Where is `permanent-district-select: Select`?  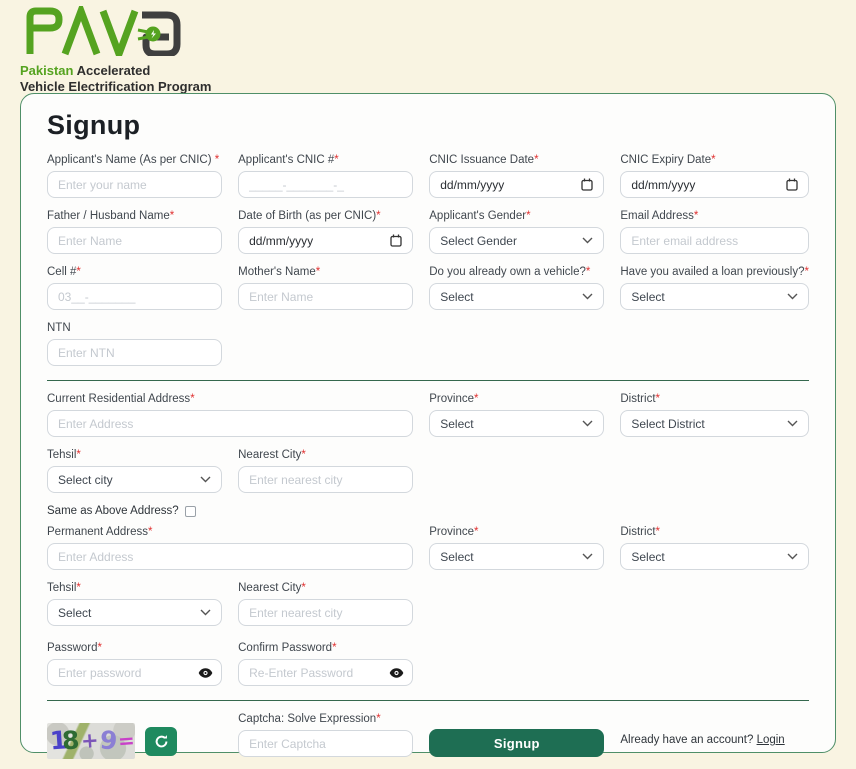
permanent-district-select: Select is located at coordinates (714, 556).